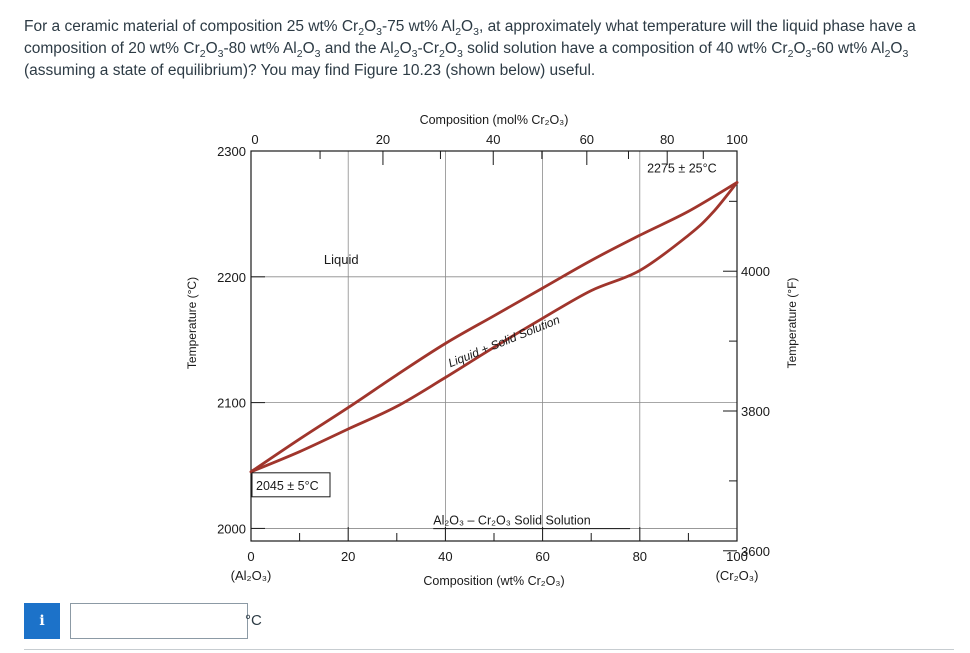  Describe the element at coordinates (445, 556) in the screenshot. I see `x-bottom-tick-label: 40` at that location.